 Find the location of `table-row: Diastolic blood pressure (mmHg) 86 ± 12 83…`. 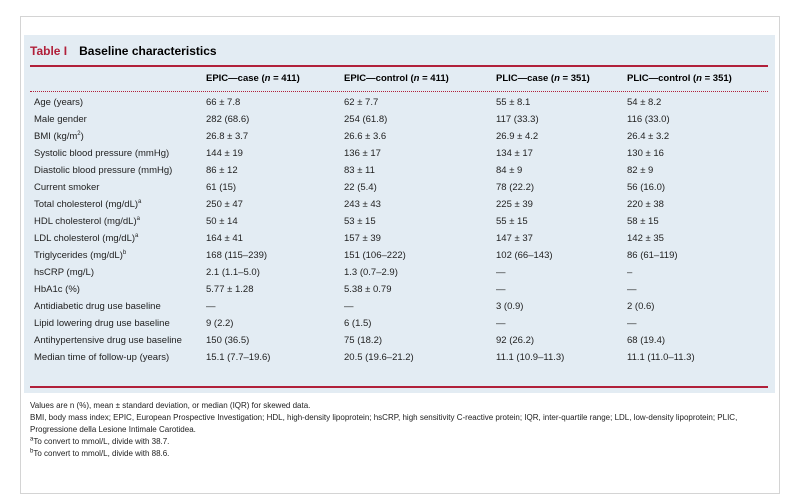

table-row: Diastolic blood pressure (mmHg) 86 ± 12 83… is located at coordinates (399, 170).